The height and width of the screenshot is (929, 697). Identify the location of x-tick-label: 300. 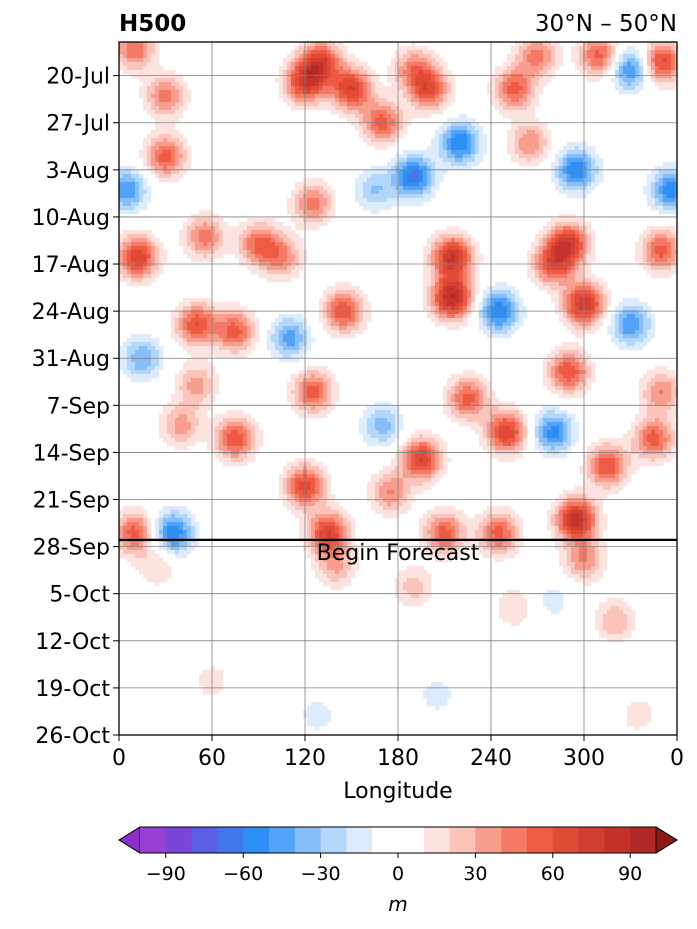
(584, 758).